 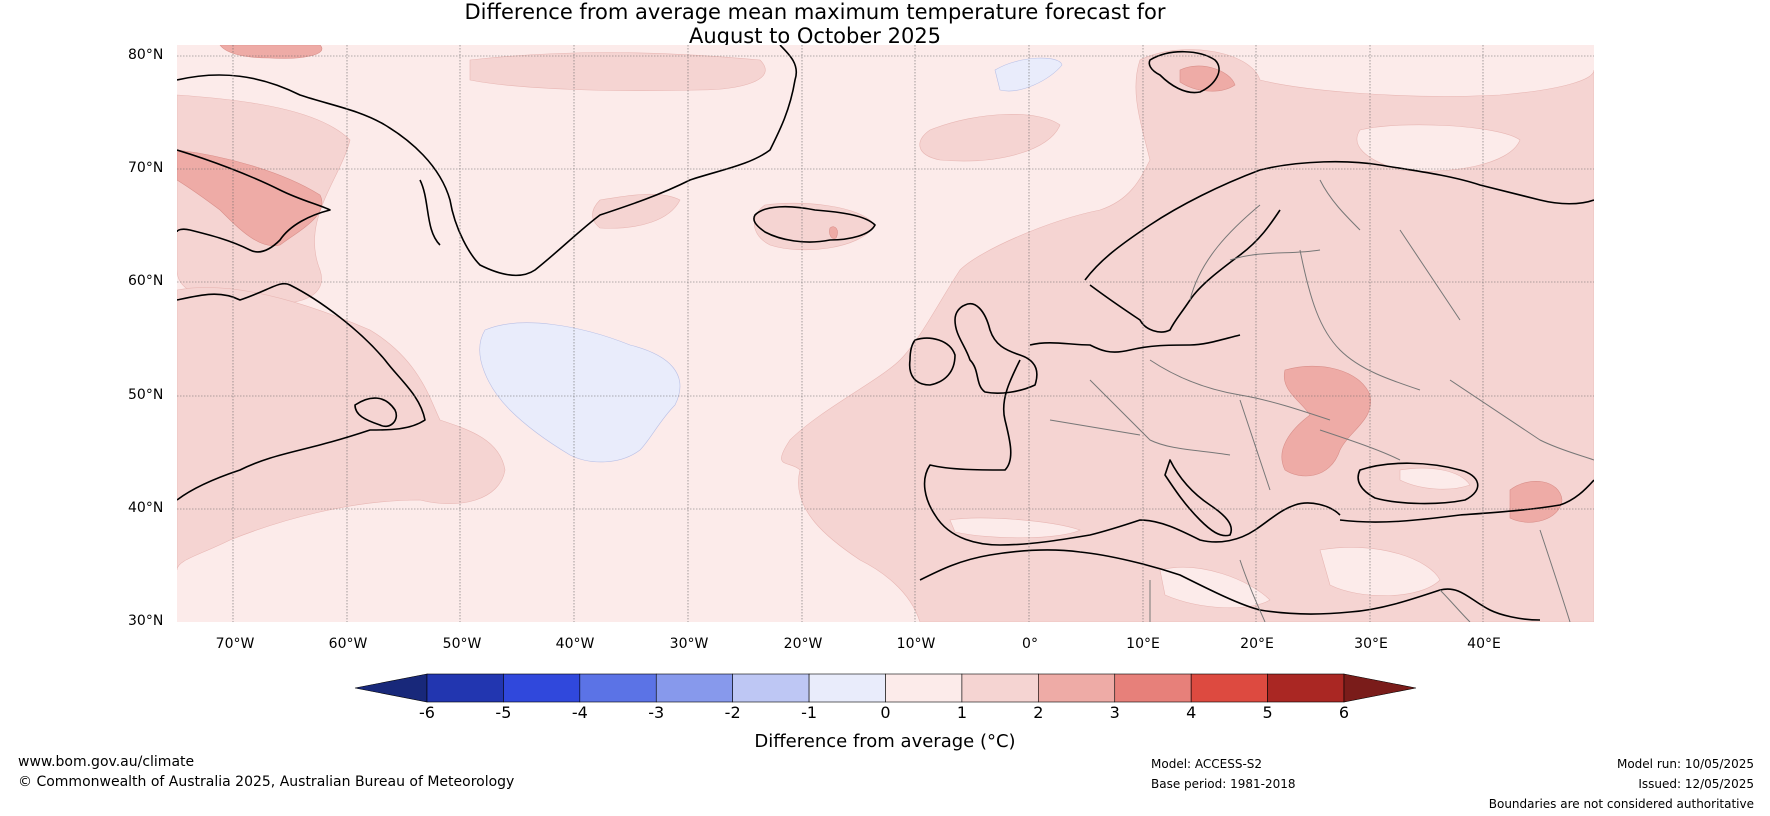 What do you see at coordinates (1267, 712) in the screenshot?
I see `colorbar-tick-label: 5` at bounding box center [1267, 712].